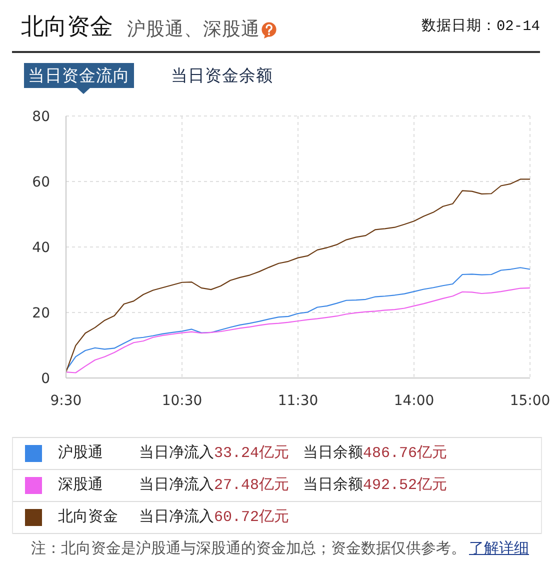  I want to click on y-tick-label: 20, so click(41, 313).